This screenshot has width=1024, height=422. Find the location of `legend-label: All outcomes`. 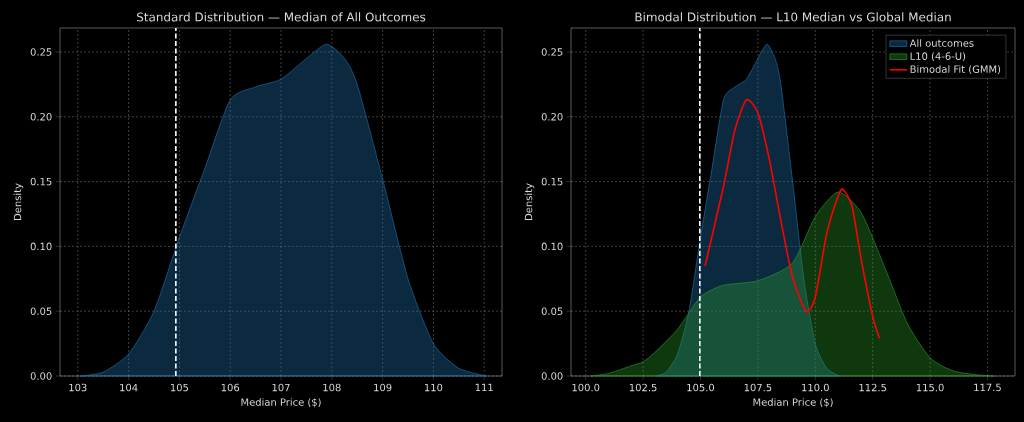

legend-label: All outcomes is located at coordinates (941, 43).